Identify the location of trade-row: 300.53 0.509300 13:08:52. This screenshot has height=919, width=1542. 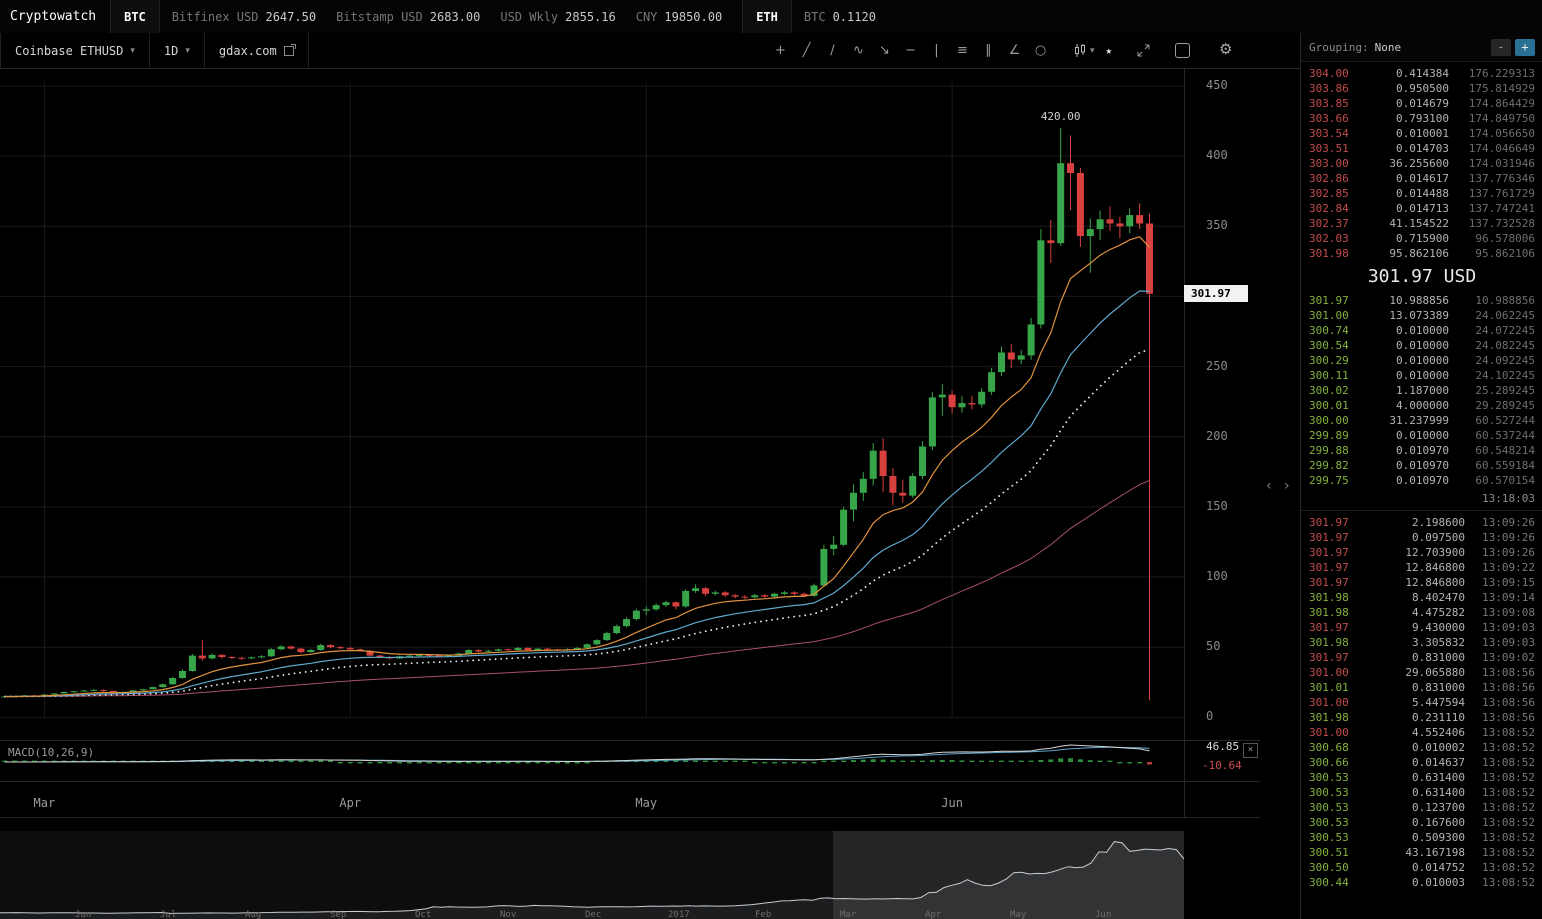
(1421, 837).